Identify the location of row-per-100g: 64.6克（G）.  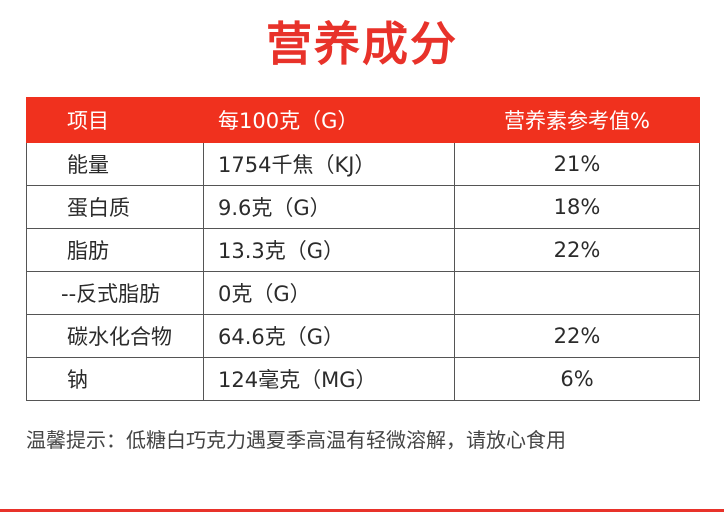
(329, 336).